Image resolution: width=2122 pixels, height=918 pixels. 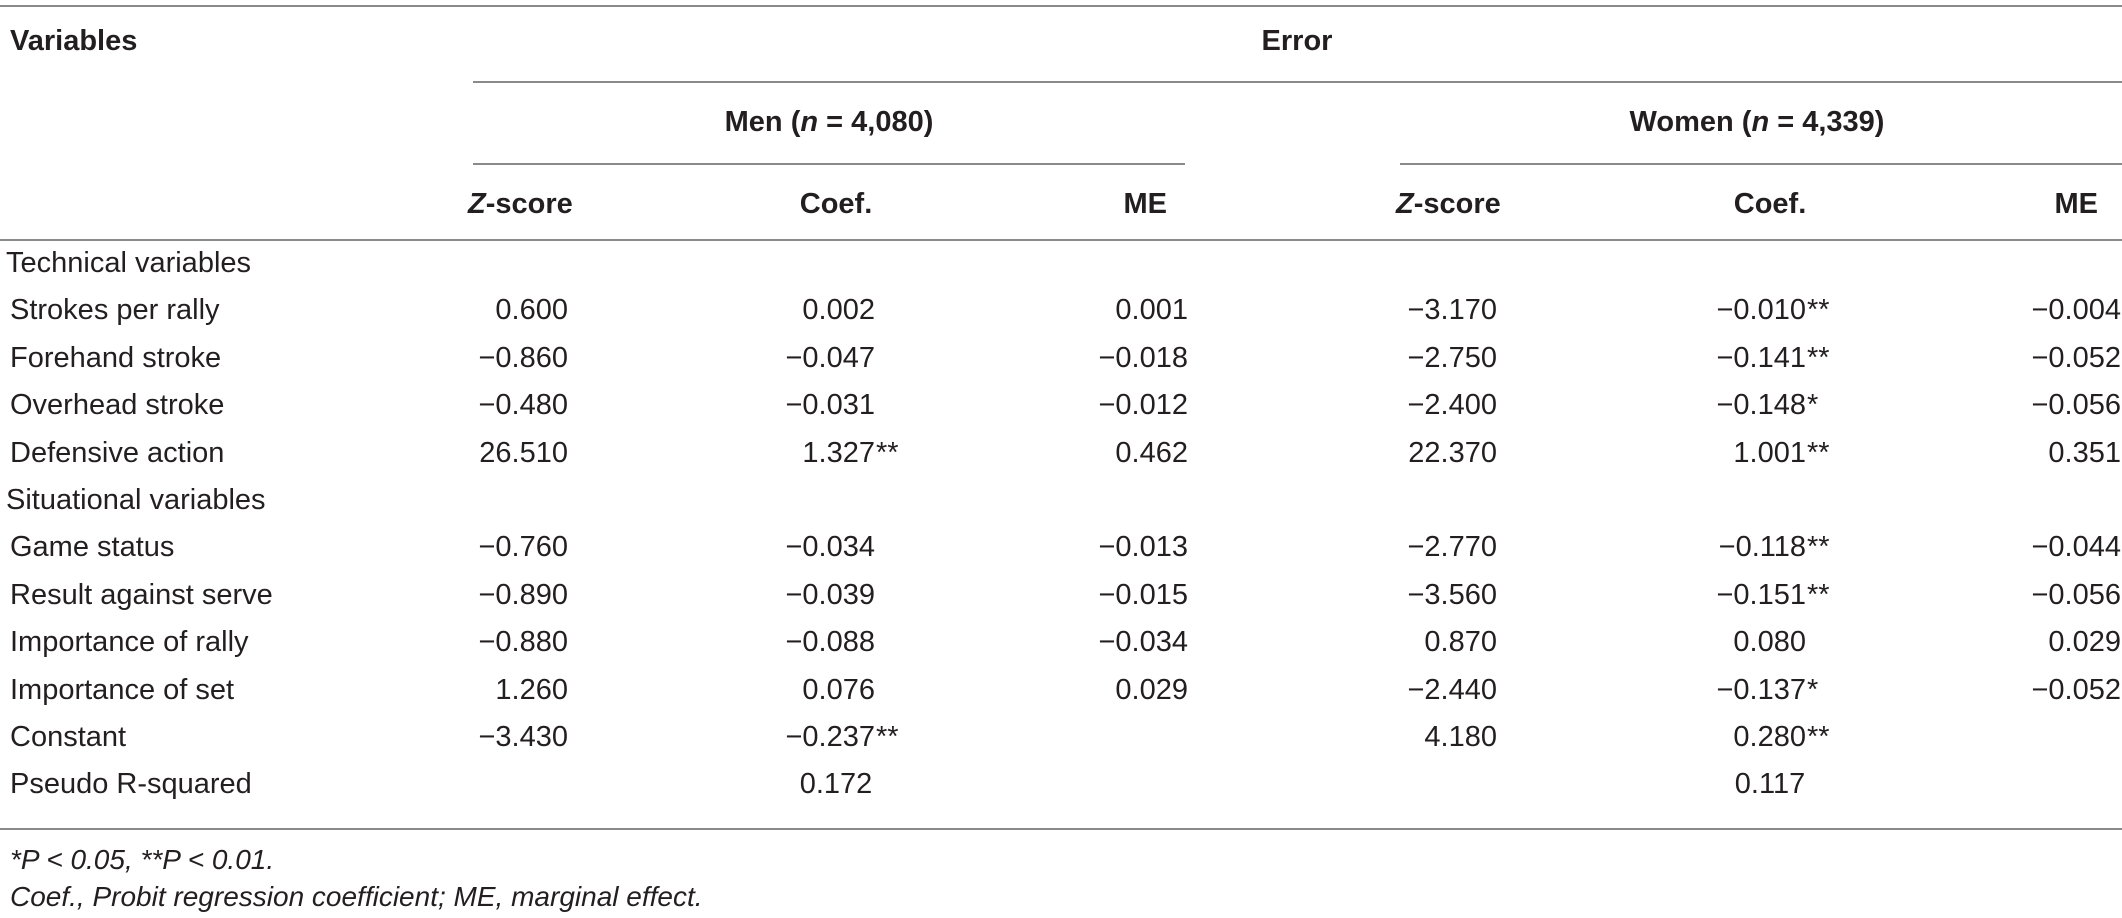 What do you see at coordinates (1151, 689) in the screenshot?
I see `men-me-cell: 0.029` at bounding box center [1151, 689].